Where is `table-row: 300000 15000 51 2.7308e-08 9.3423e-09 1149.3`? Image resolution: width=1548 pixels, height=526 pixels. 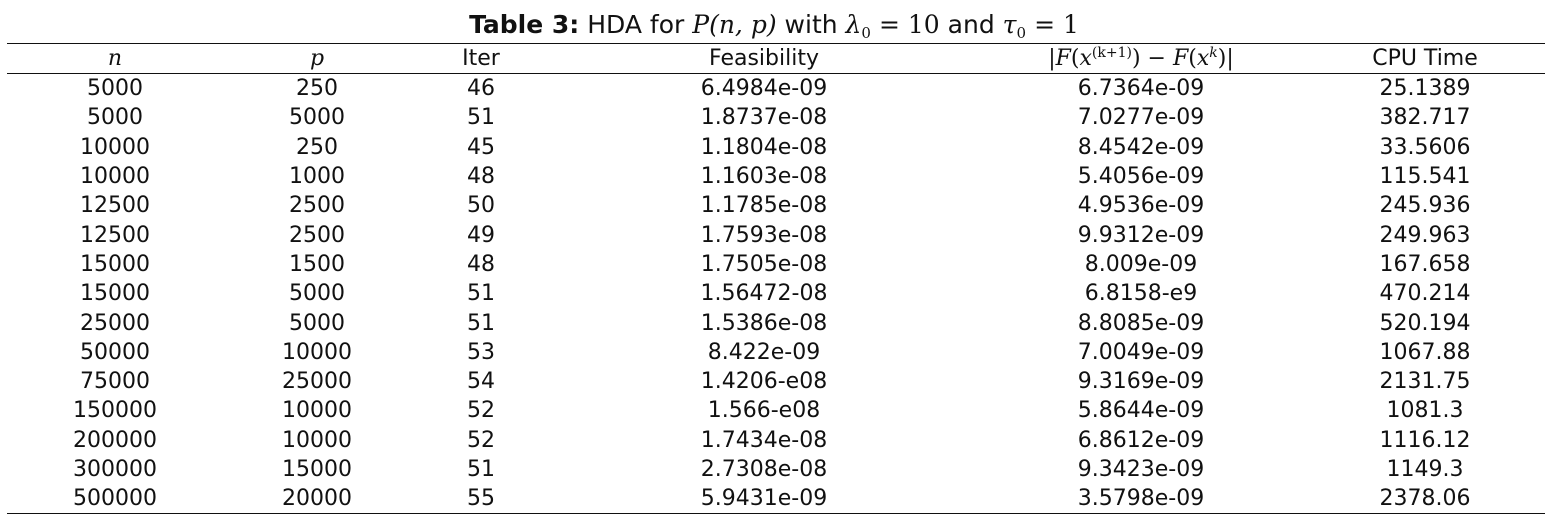 table-row: 300000 15000 51 2.7308e-08 9.3423e-09 1149.3 is located at coordinates (776, 469).